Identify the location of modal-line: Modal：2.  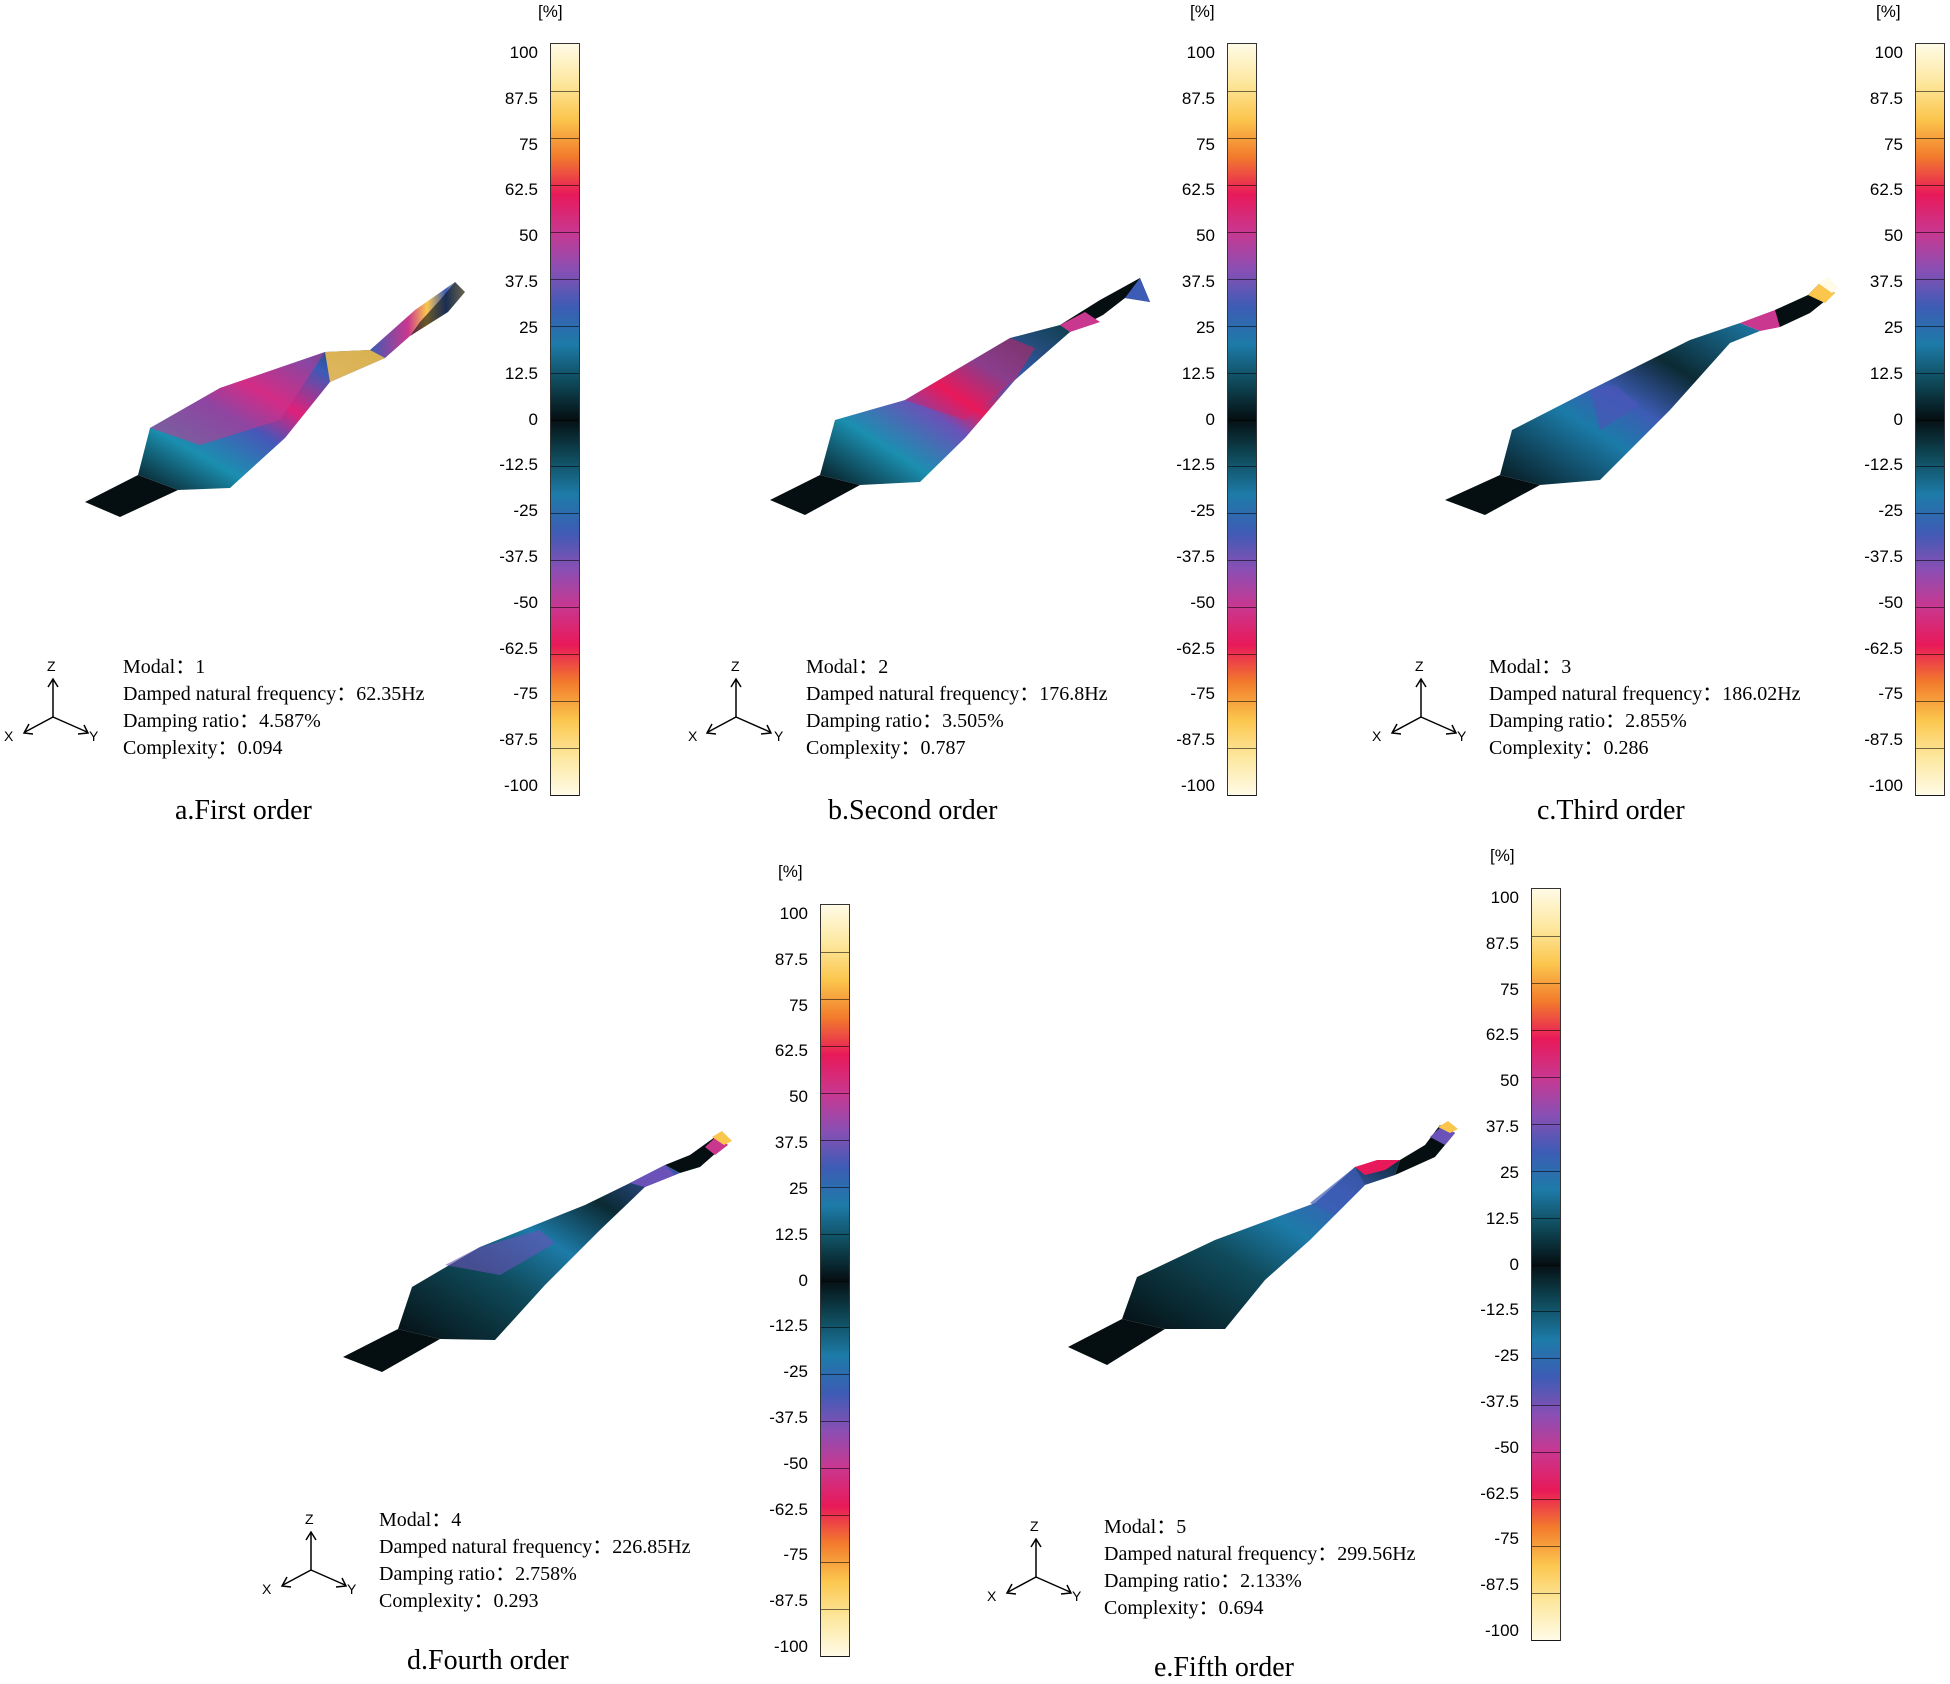
(847, 667).